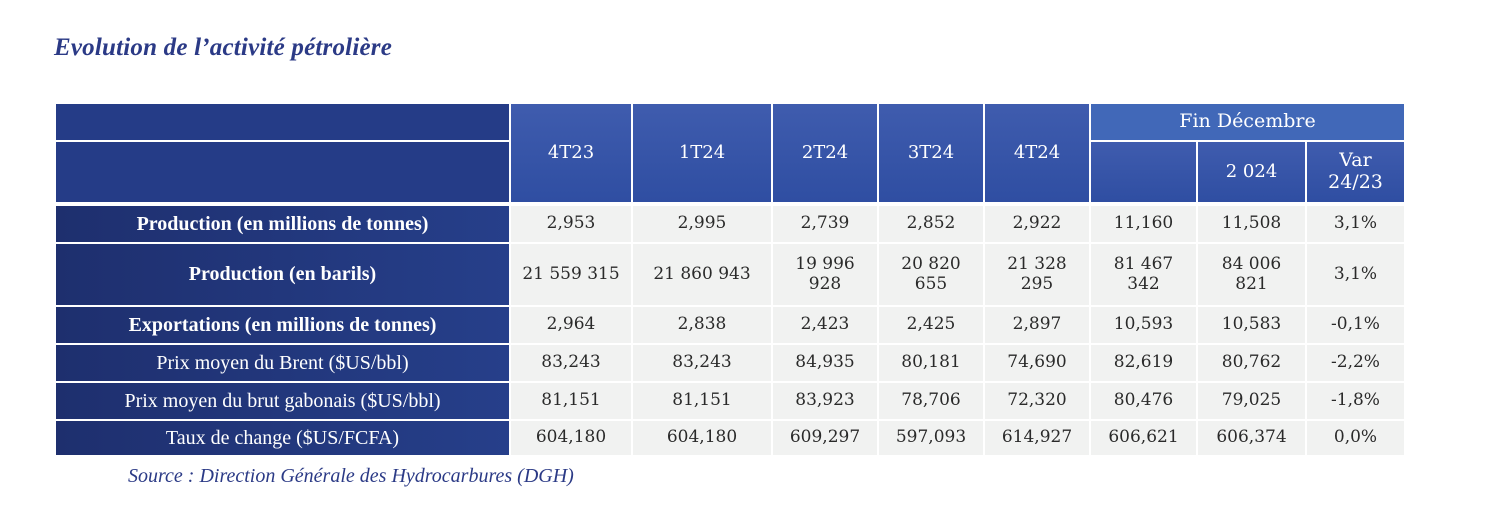  Describe the element at coordinates (1355, 325) in the screenshot. I see `table-cell: -0,1%` at that location.